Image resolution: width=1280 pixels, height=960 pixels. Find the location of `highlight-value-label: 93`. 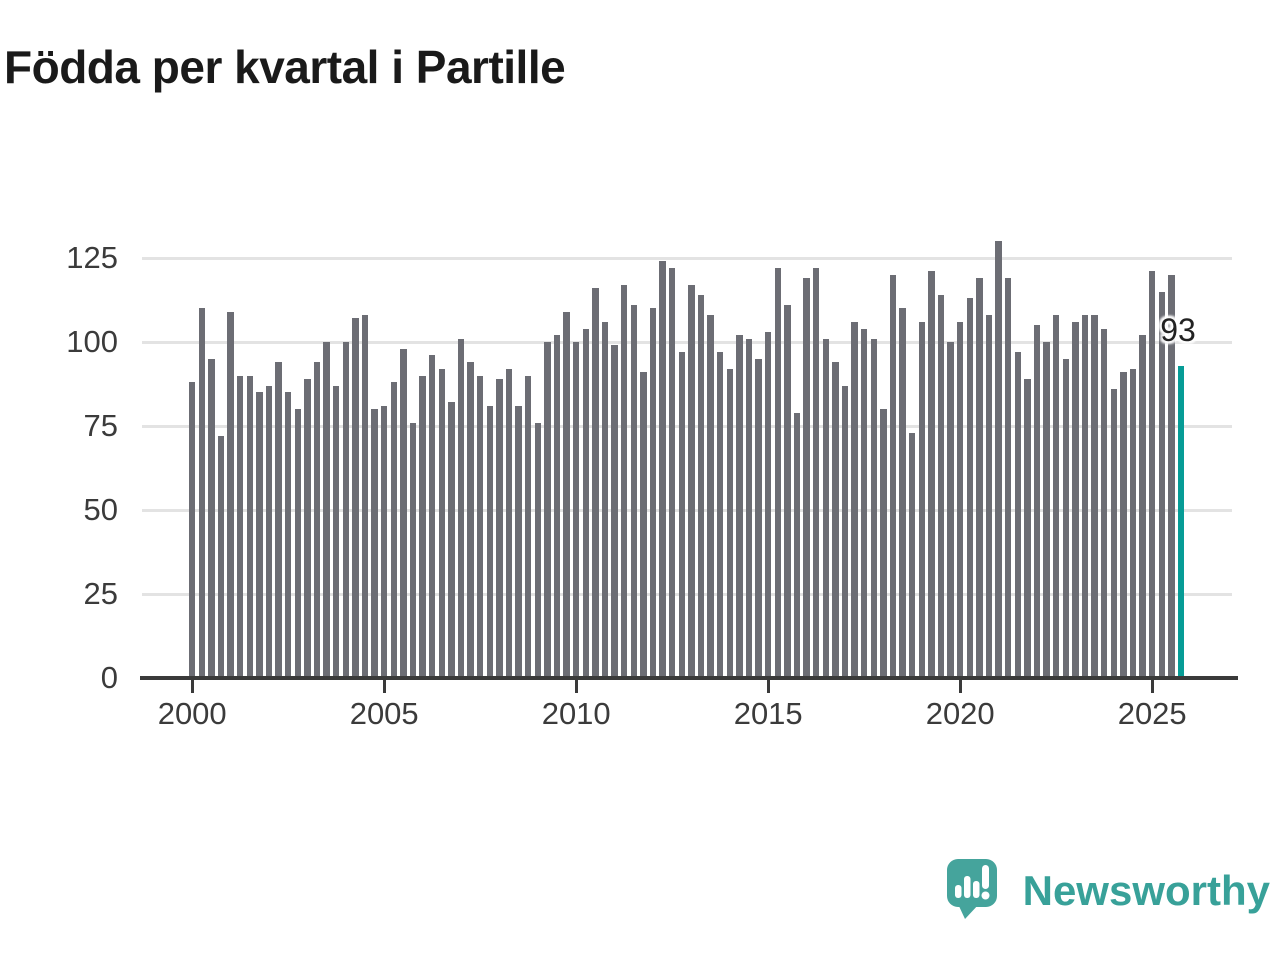

highlight-value-label: 93 is located at coordinates (1178, 330).